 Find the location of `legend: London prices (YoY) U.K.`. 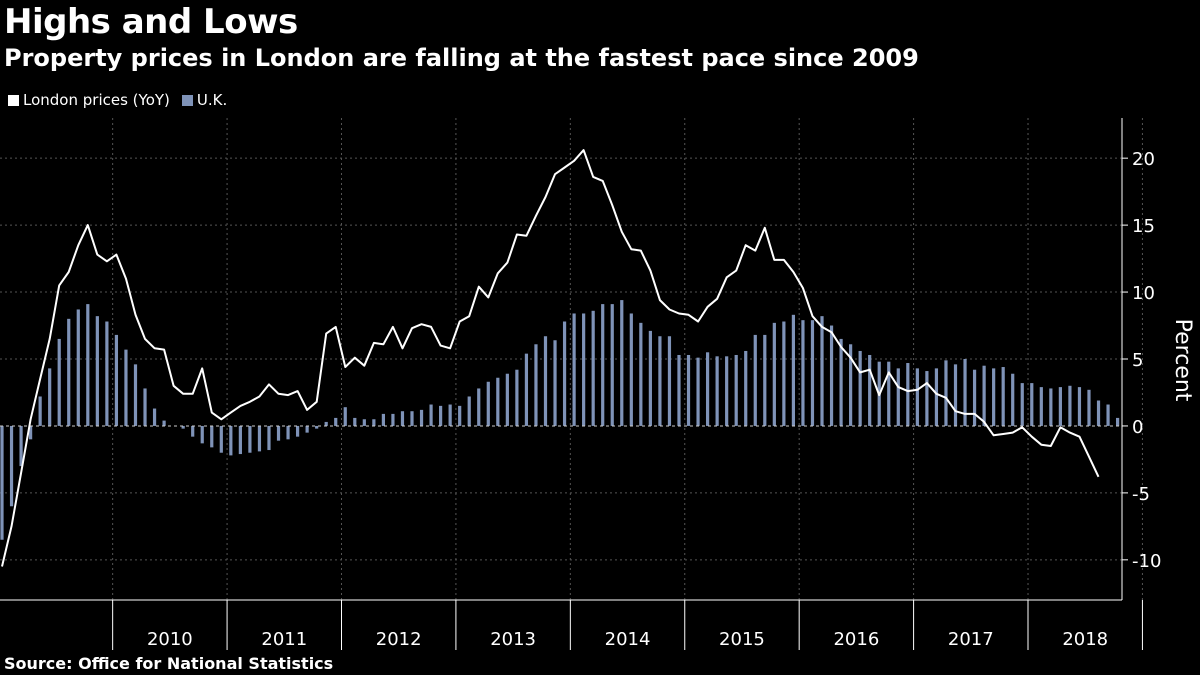

legend: London prices (YoY) U.K. is located at coordinates (123, 100).